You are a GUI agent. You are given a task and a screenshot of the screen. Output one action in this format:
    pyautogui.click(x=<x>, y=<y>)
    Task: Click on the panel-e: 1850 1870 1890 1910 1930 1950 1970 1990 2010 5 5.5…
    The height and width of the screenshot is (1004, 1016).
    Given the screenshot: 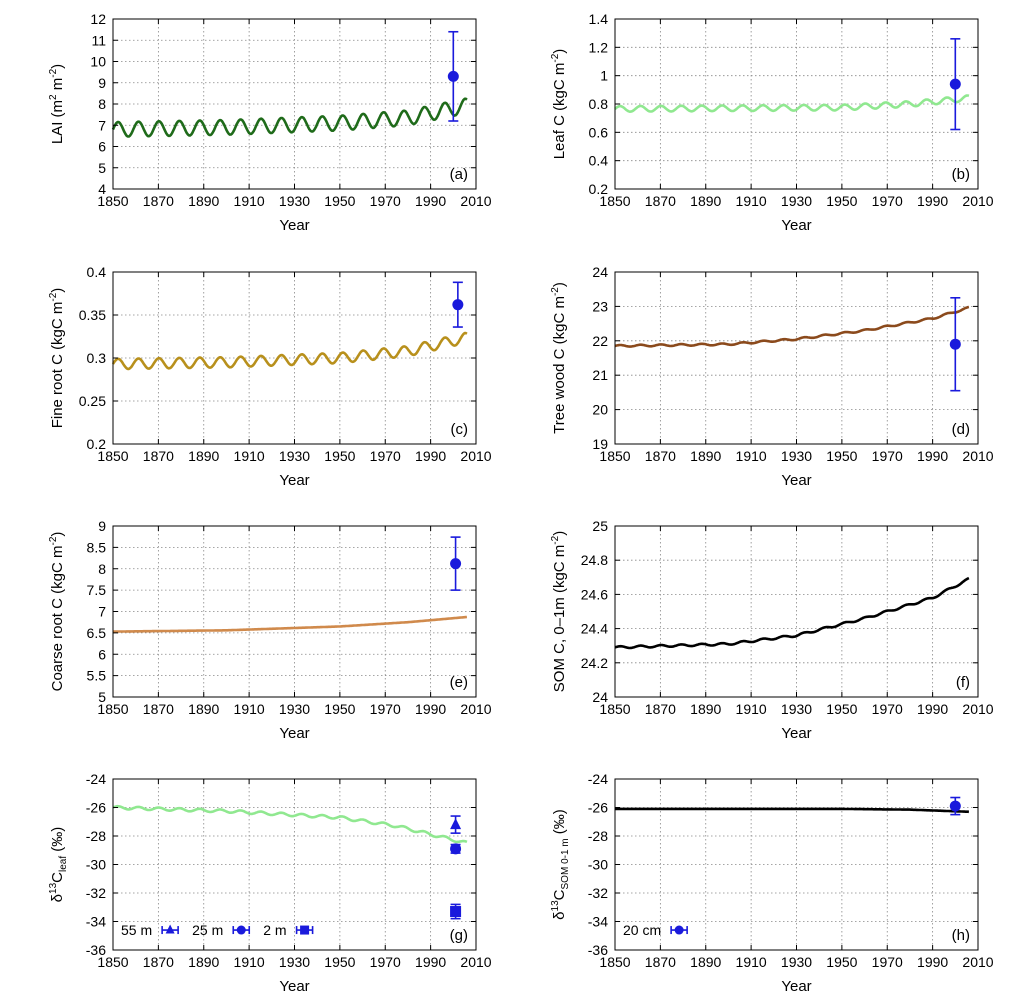 What is the action you would take?
    pyautogui.click(x=270, y=630)
    